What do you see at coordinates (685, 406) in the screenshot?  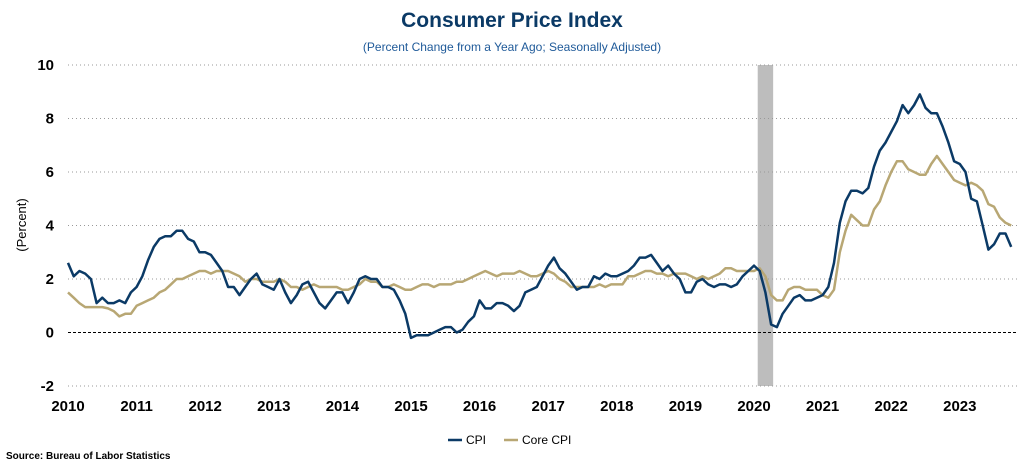 I see `x-tick-label: 2019` at bounding box center [685, 406].